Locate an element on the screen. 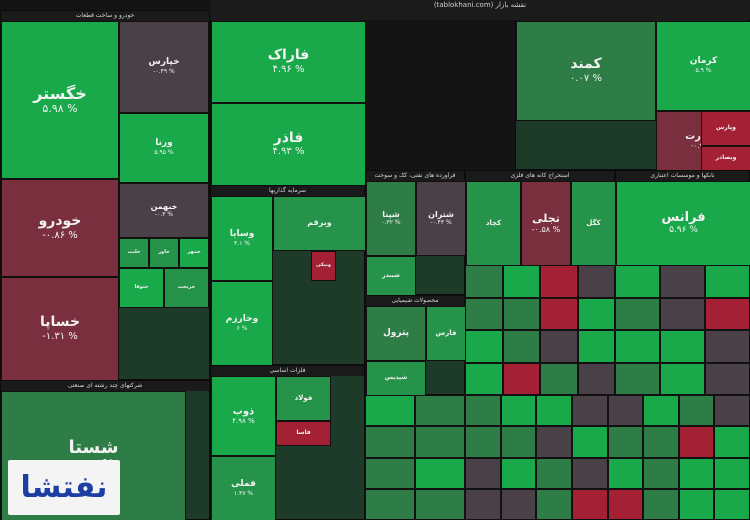  stock-tile: خپارس -۰.۴۹ % is located at coordinates (164, 67).